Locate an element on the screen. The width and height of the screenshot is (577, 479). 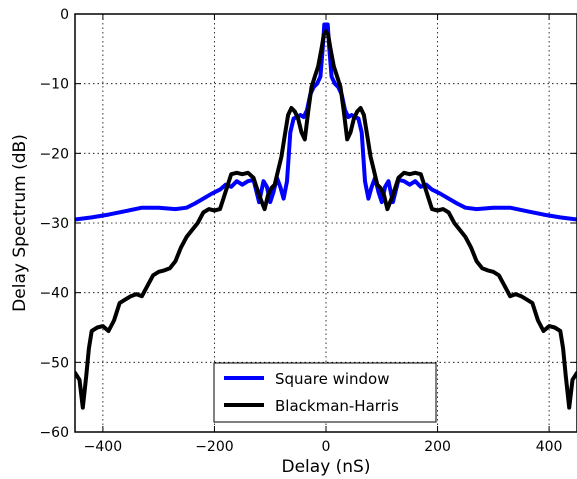
y-tick-label: −60 is located at coordinates (54, 433).